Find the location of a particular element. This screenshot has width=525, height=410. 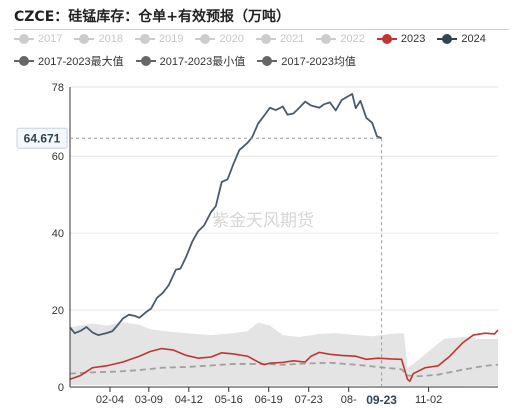

legend-label: 2017-2023均值 is located at coordinates (318, 62).